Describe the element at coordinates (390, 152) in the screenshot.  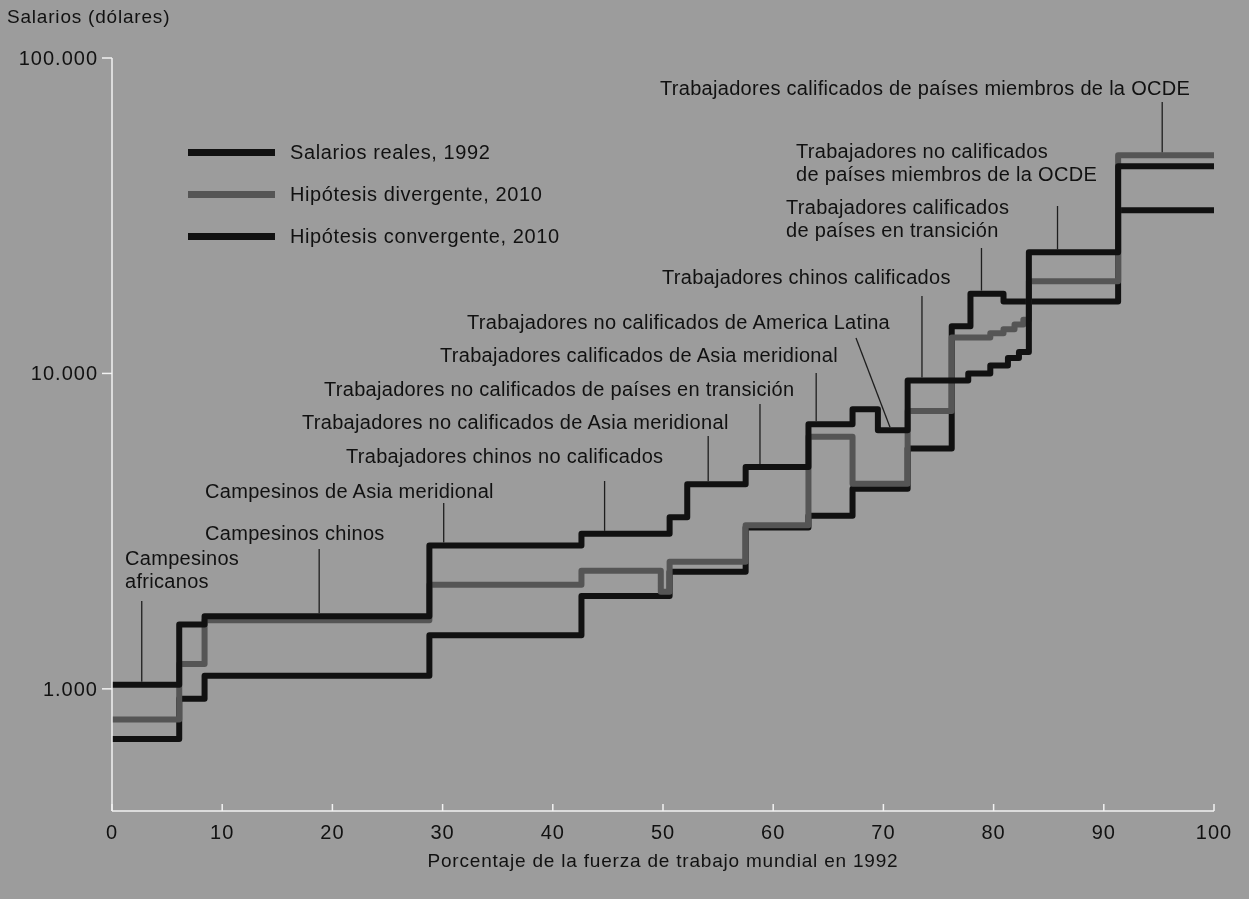
I see `legend-label: Salarios reales, 1992` at that location.